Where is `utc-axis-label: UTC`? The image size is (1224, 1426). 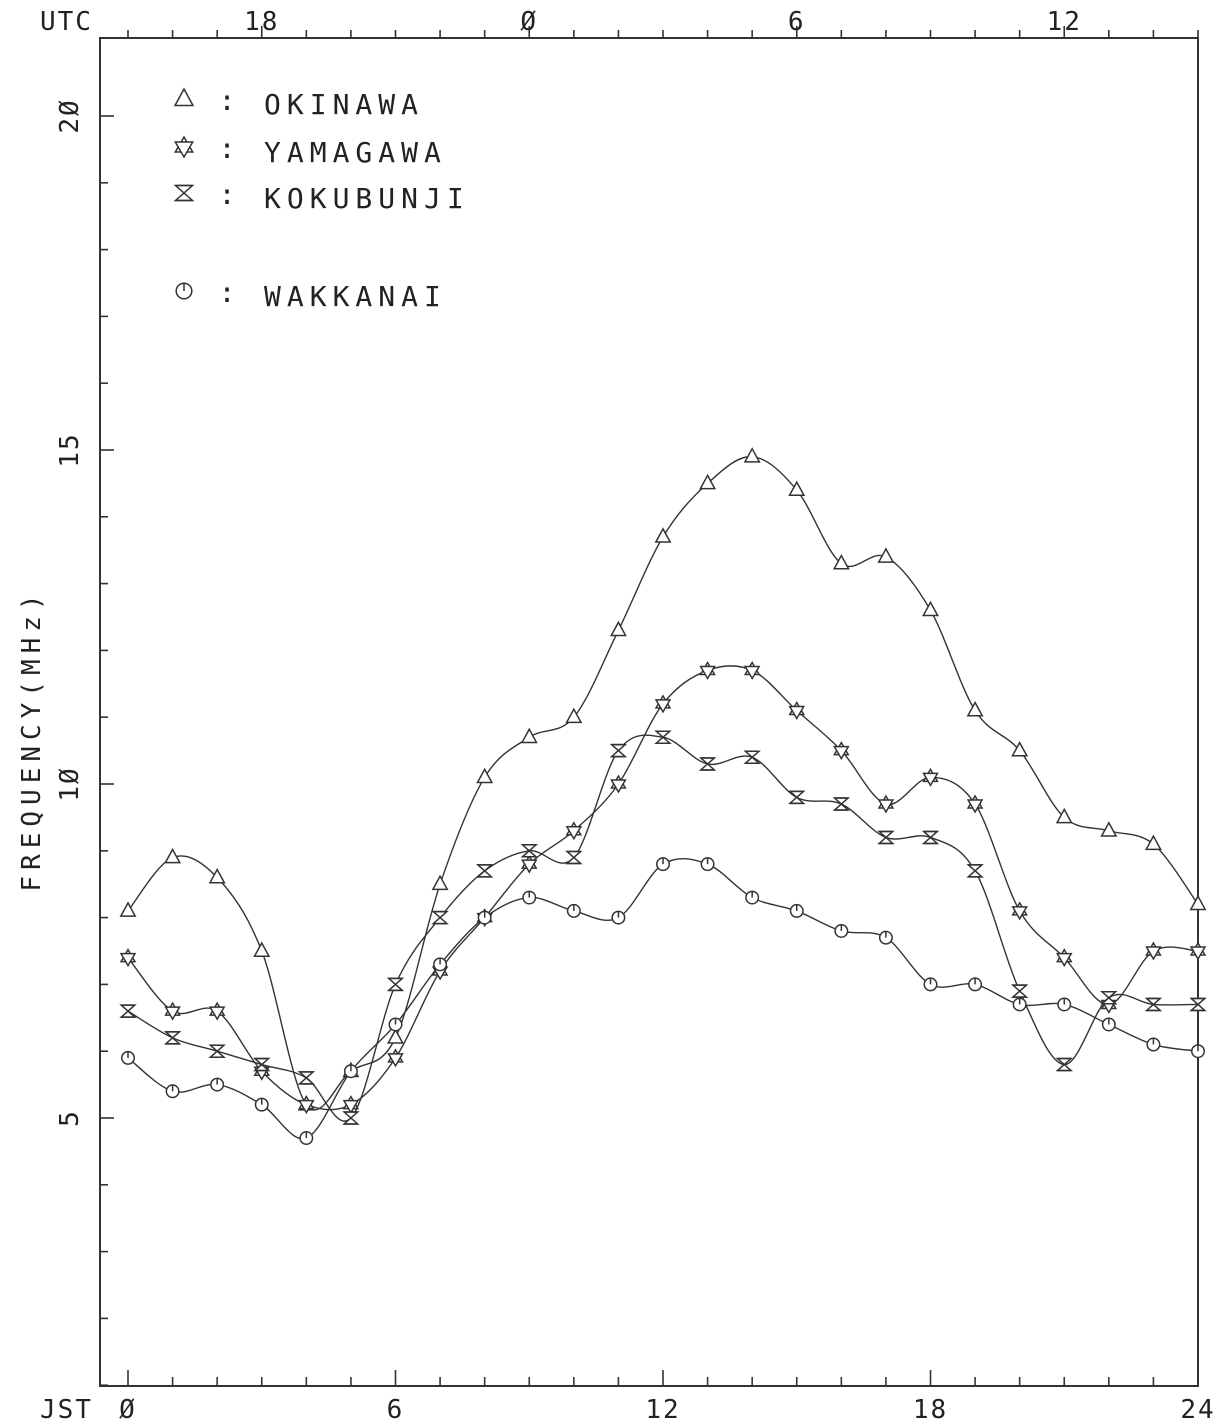 utc-axis-label: UTC is located at coordinates (66, 22).